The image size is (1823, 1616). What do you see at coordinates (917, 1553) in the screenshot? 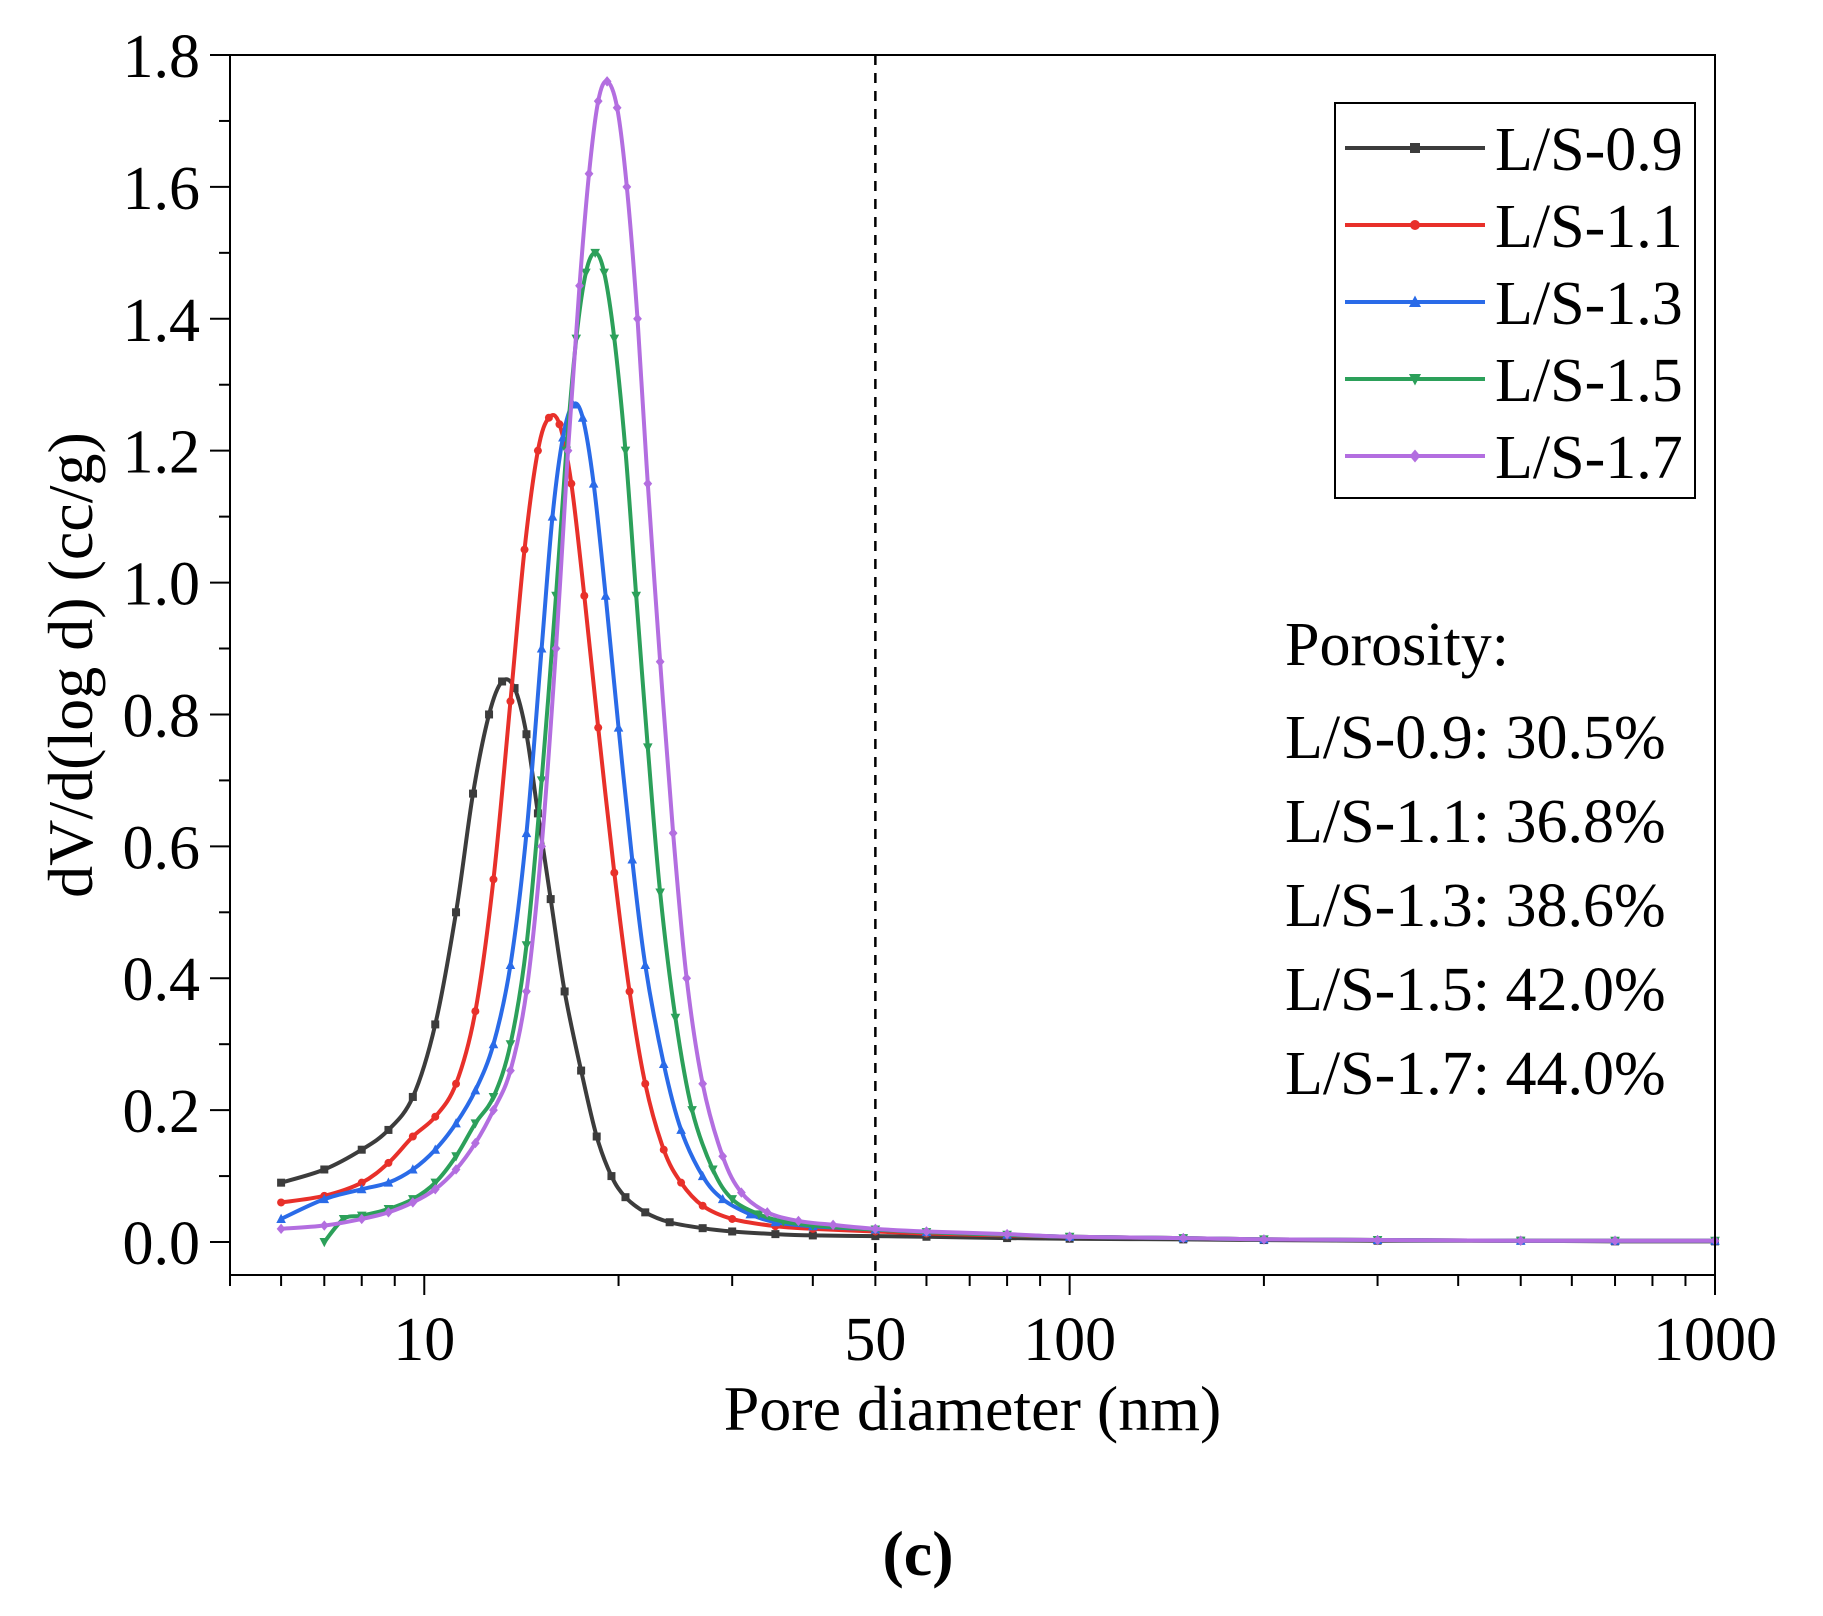
I see `panel-label: (c)` at bounding box center [917, 1553].